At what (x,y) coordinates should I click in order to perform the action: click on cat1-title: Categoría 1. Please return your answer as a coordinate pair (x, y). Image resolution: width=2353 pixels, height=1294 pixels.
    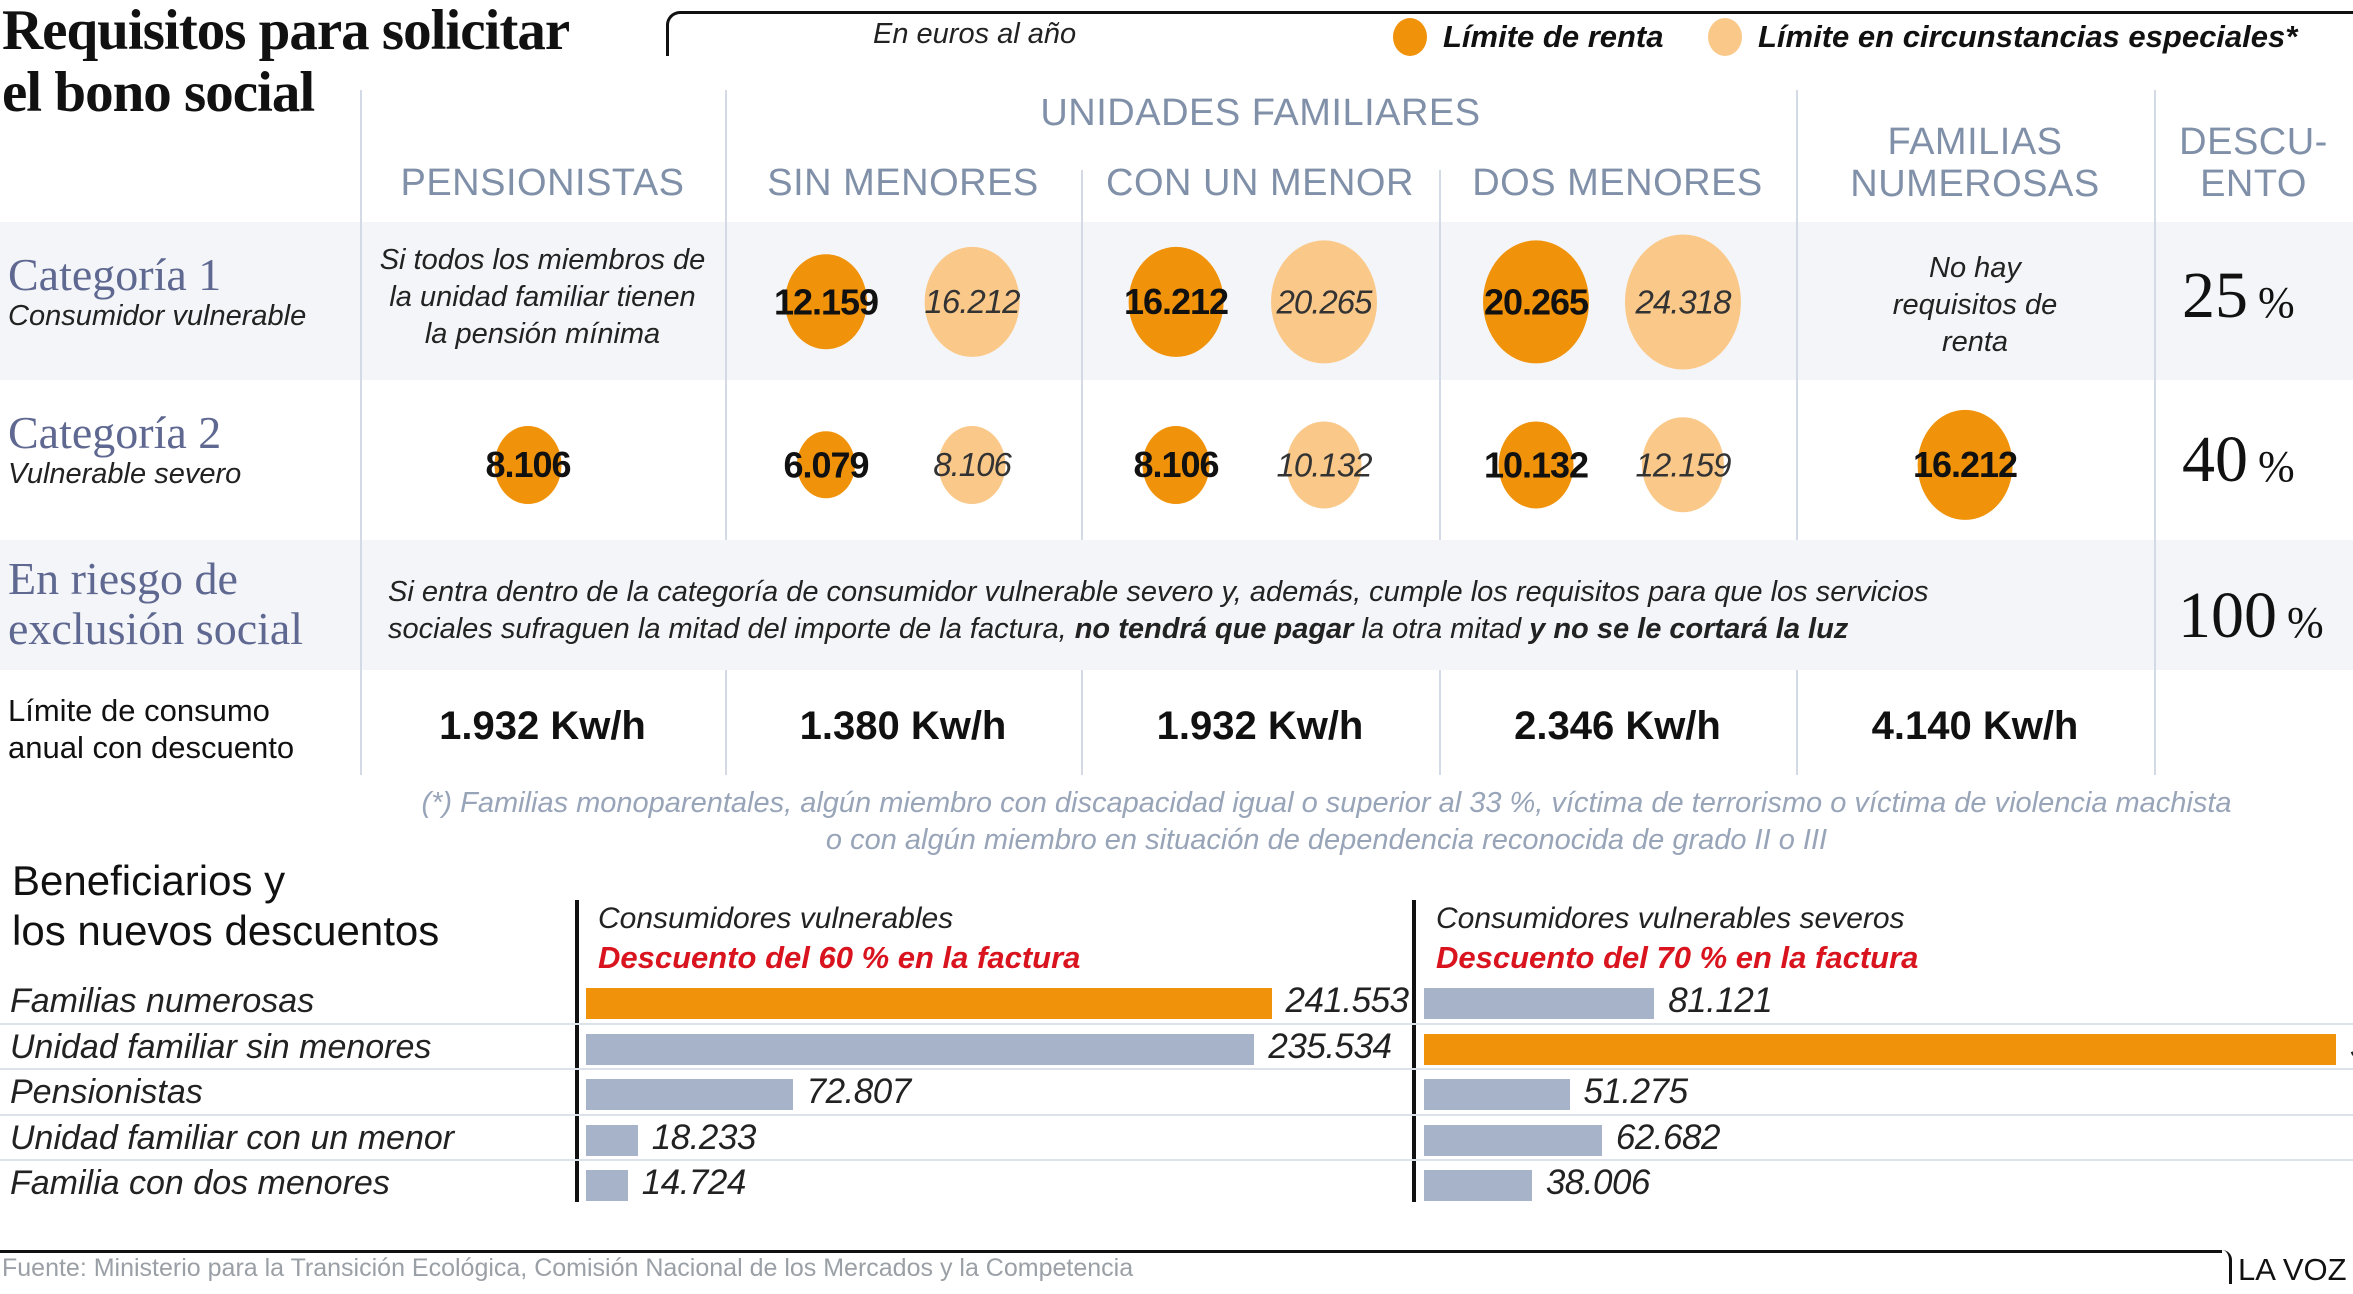
    Looking at the image, I should click on (115, 274).